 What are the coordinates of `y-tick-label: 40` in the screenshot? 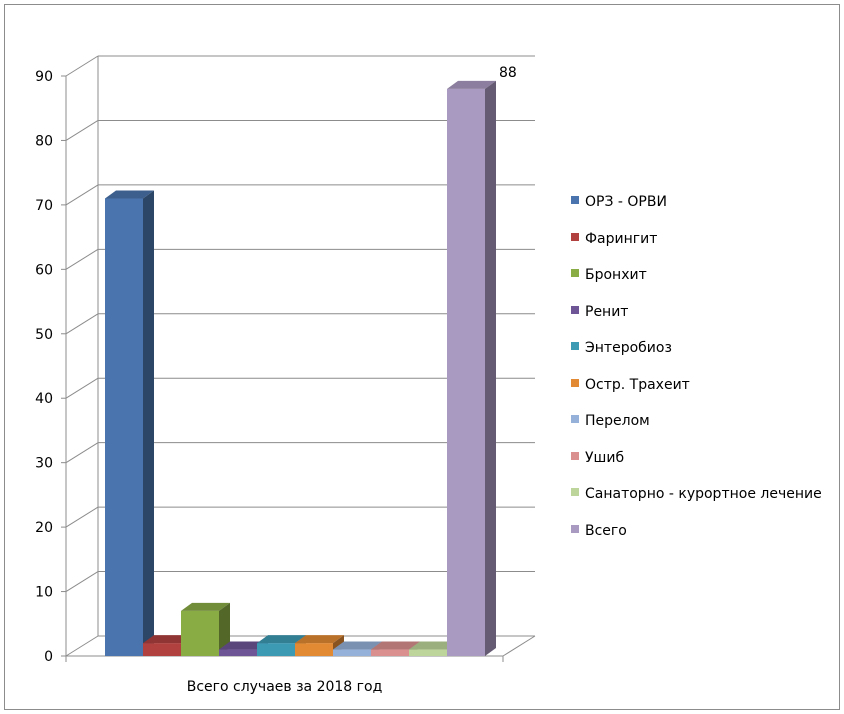 It's located at (44, 399).